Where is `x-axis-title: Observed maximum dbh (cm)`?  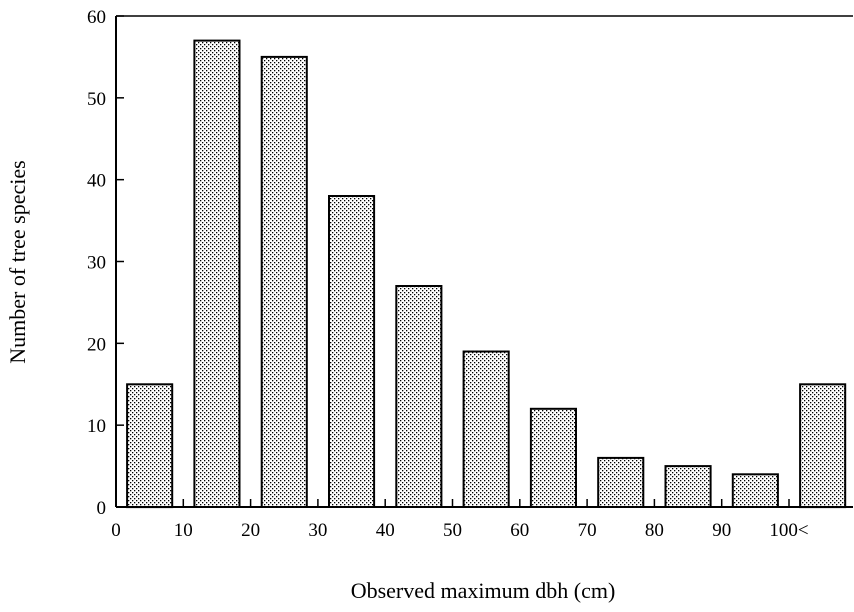
x-axis-title: Observed maximum dbh (cm) is located at coordinates (483, 590).